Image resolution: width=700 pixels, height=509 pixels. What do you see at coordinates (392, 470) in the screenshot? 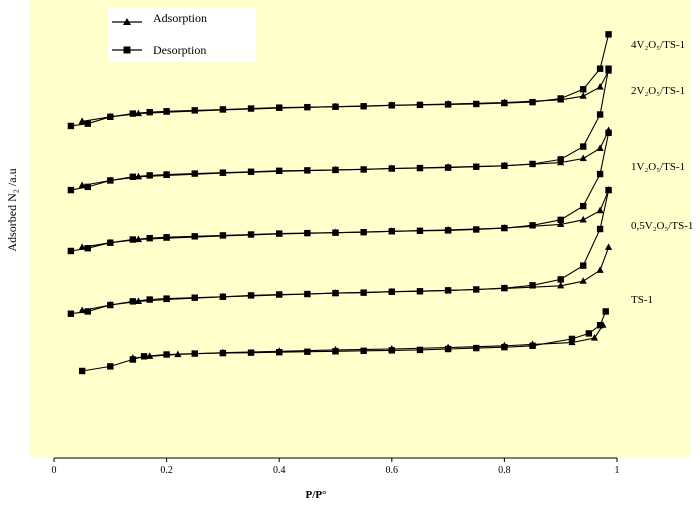
I see `x-tick-label: 0.6` at bounding box center [392, 470].